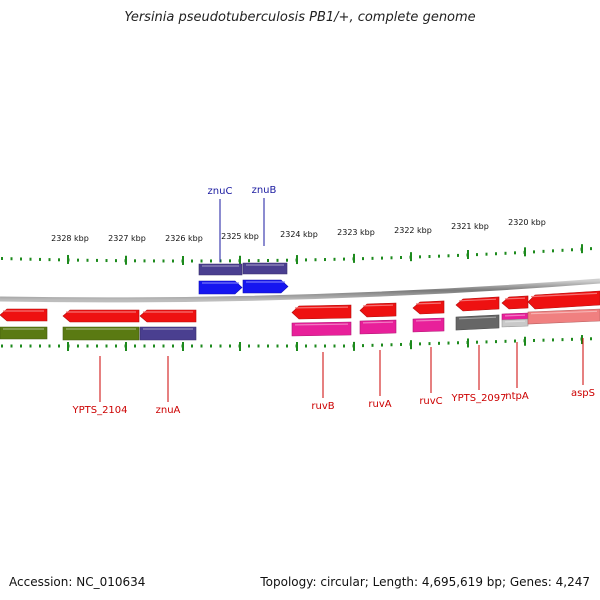 This screenshot has height=600, width=600. Describe the element at coordinates (240, 236) in the screenshot. I see `scale-tick-label: 2325 kbp` at that location.